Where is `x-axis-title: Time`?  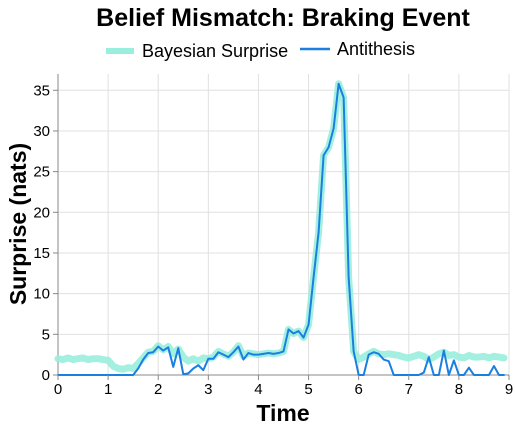
x-axis-title: Time is located at coordinates (282, 413).